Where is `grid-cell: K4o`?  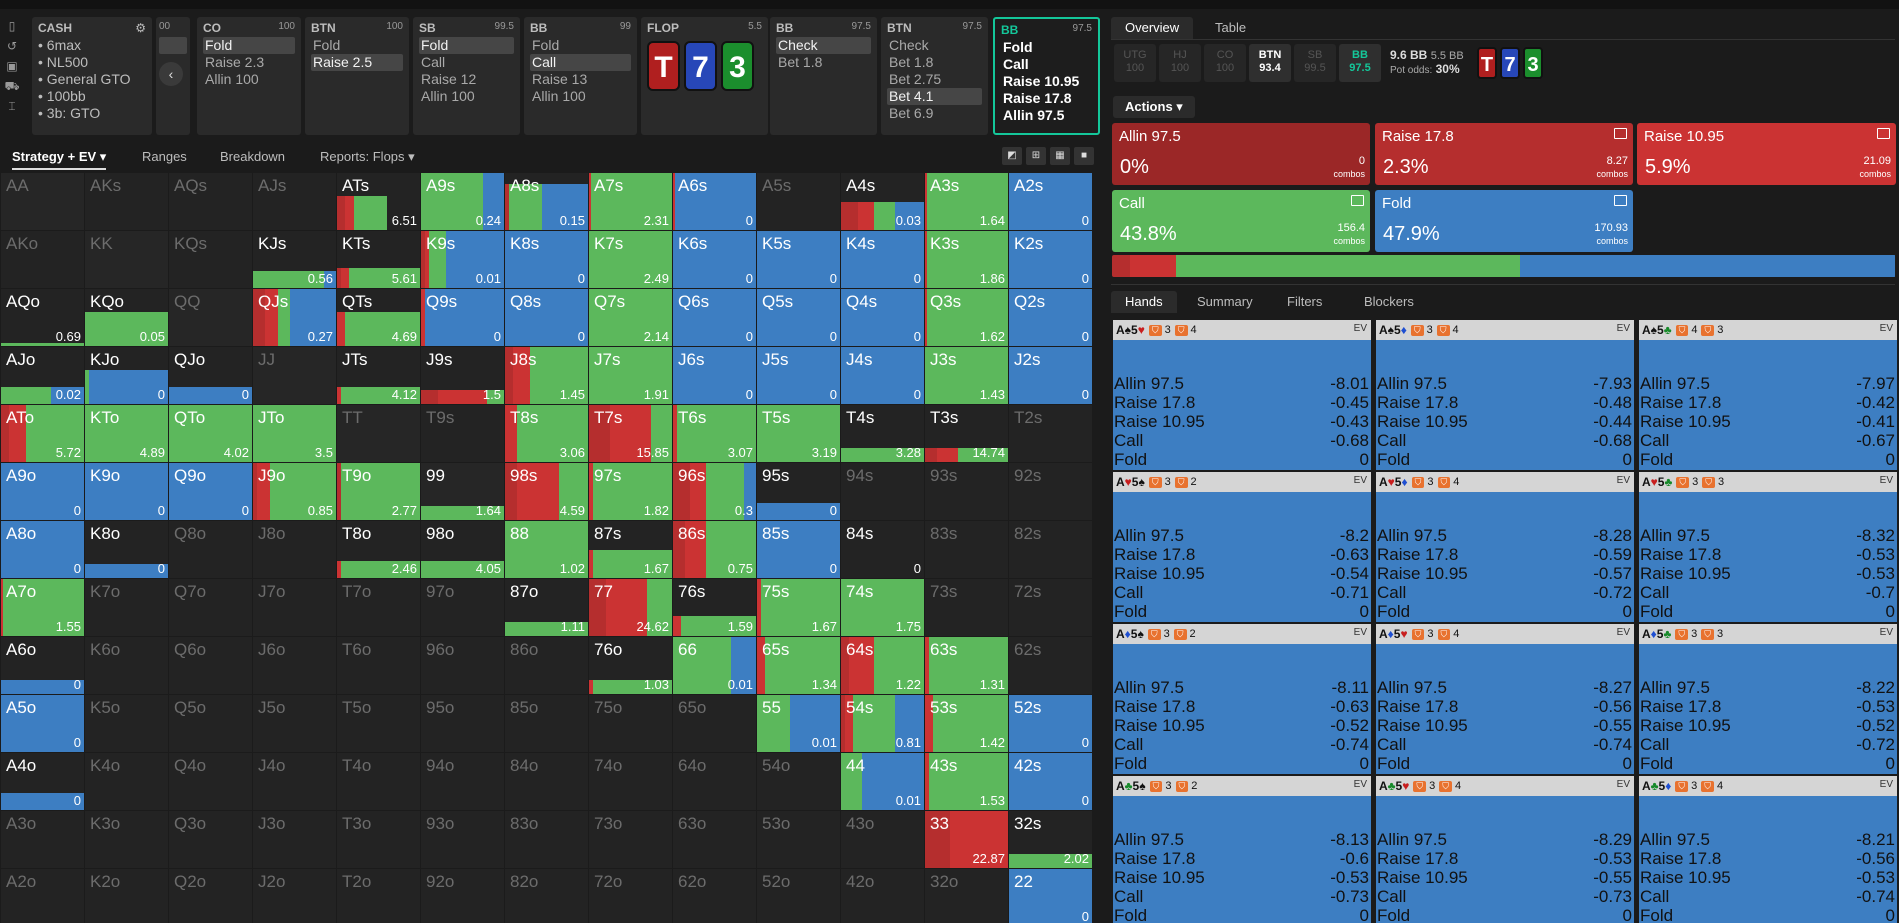 grid-cell: K4o is located at coordinates (126, 781).